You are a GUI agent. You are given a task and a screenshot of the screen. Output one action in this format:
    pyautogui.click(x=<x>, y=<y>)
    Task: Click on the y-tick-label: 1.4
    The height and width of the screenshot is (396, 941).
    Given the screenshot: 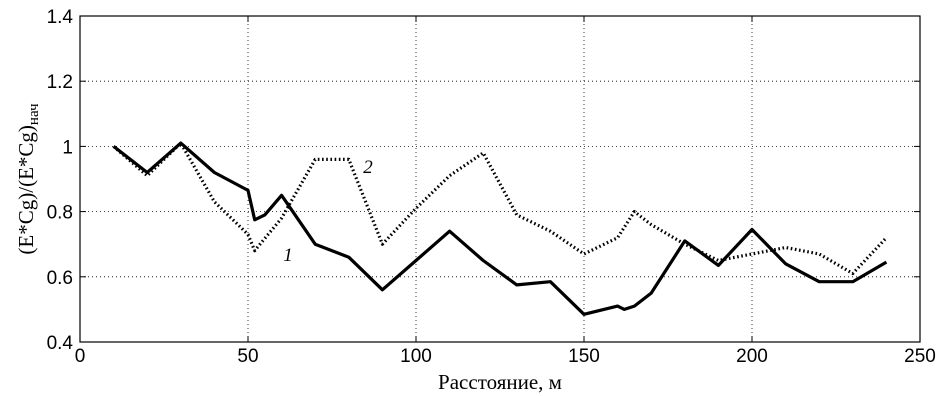 What is the action you would take?
    pyautogui.click(x=60, y=17)
    